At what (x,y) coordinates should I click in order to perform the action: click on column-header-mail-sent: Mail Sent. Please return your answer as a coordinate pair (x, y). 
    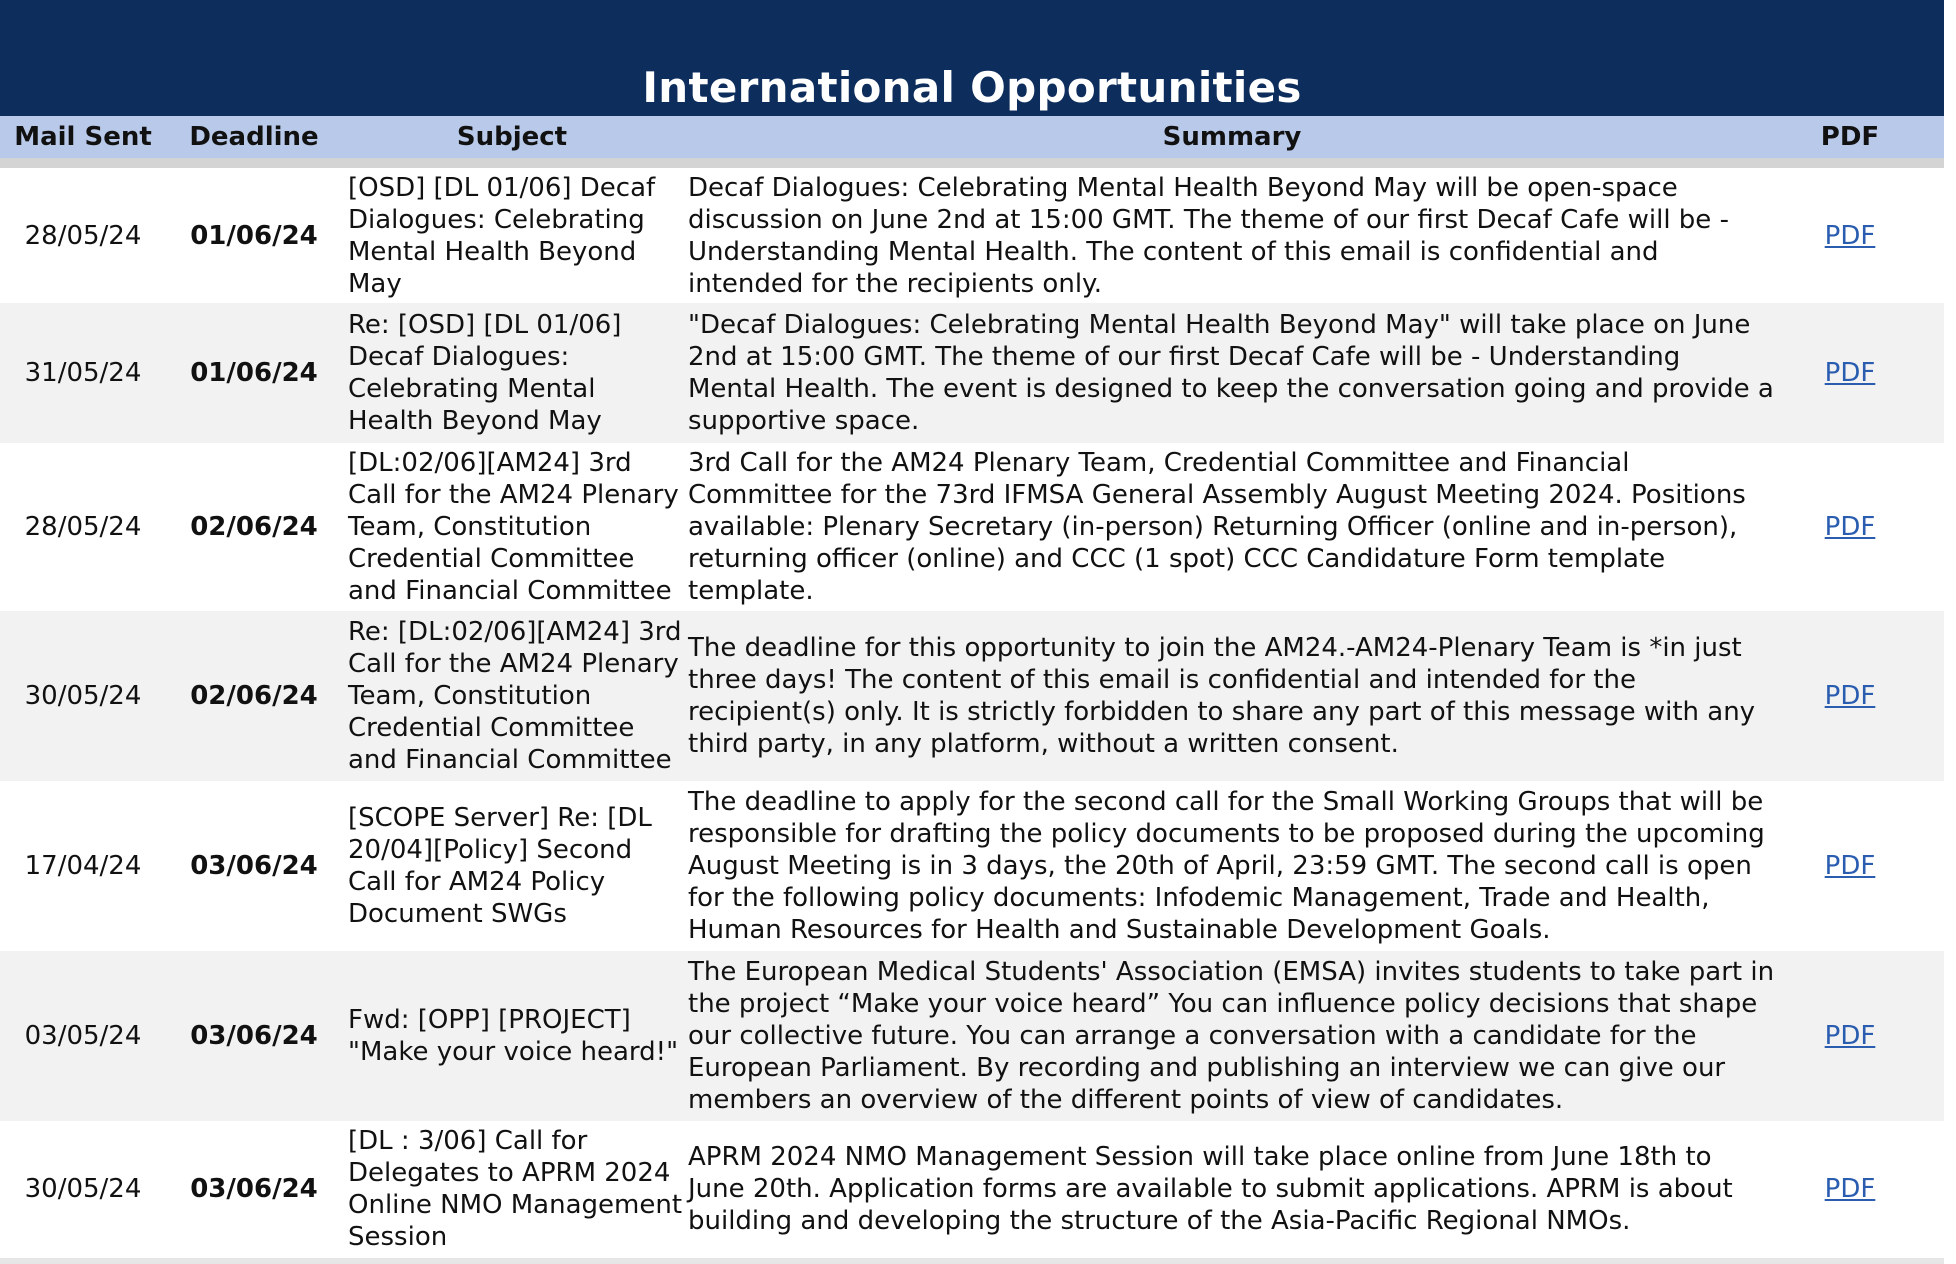
    Looking at the image, I should click on (83, 137).